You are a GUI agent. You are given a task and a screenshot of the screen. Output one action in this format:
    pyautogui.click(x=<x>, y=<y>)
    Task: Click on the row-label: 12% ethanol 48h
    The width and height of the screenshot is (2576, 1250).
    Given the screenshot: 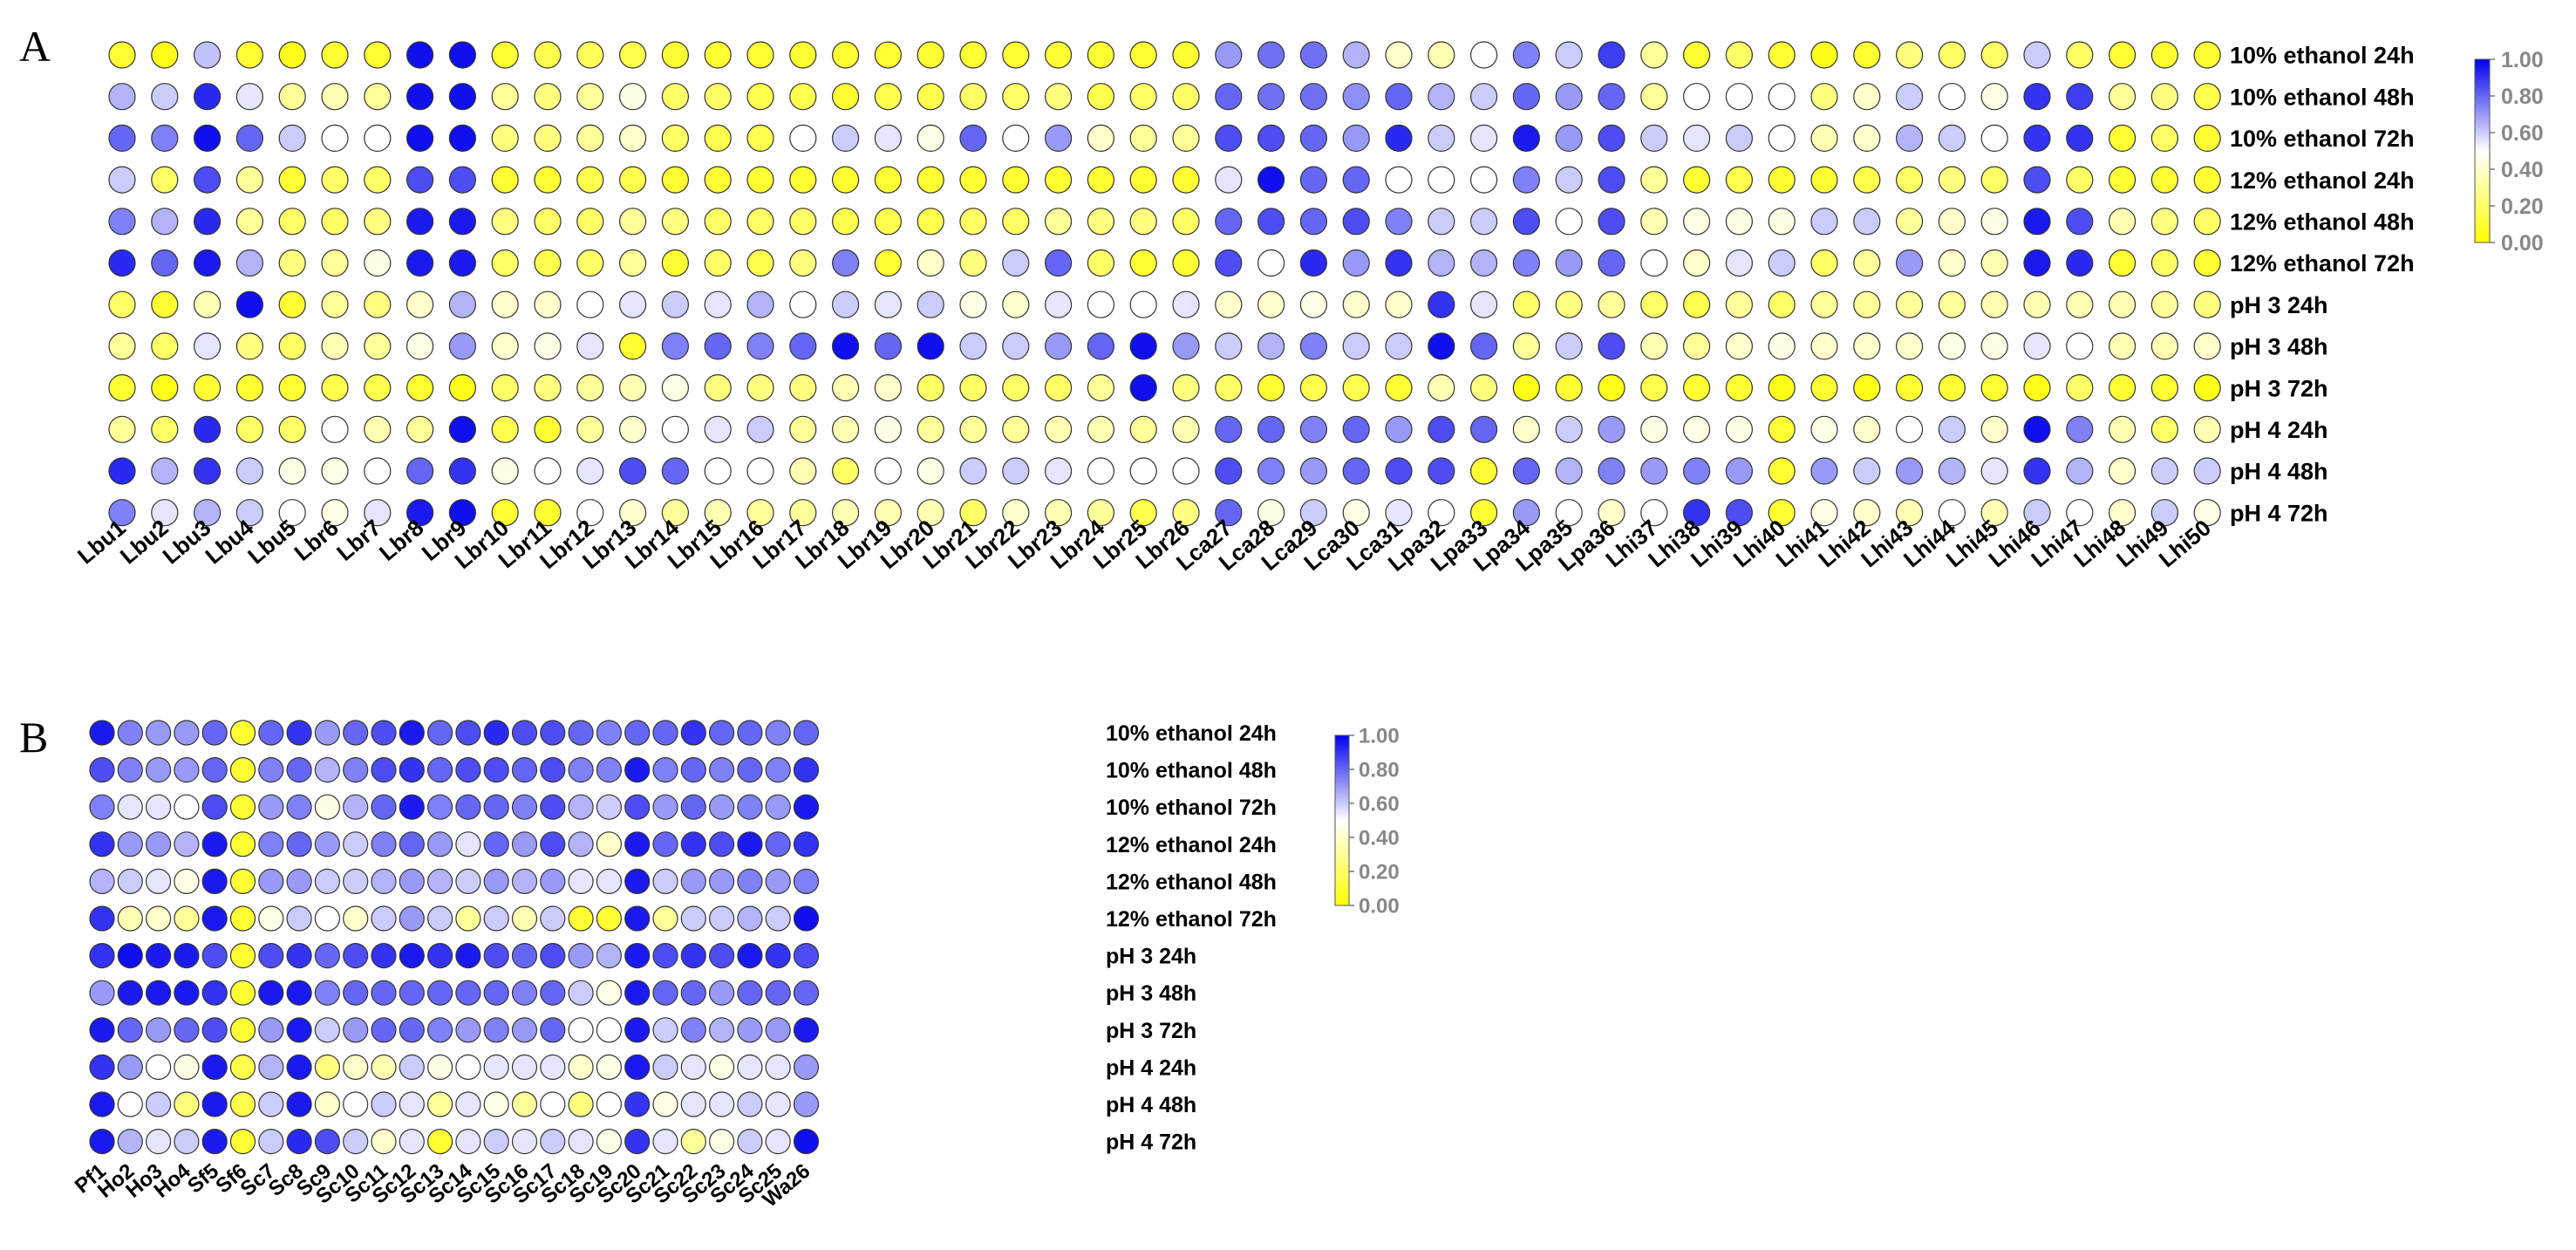 What is the action you would take?
    pyautogui.click(x=1191, y=882)
    